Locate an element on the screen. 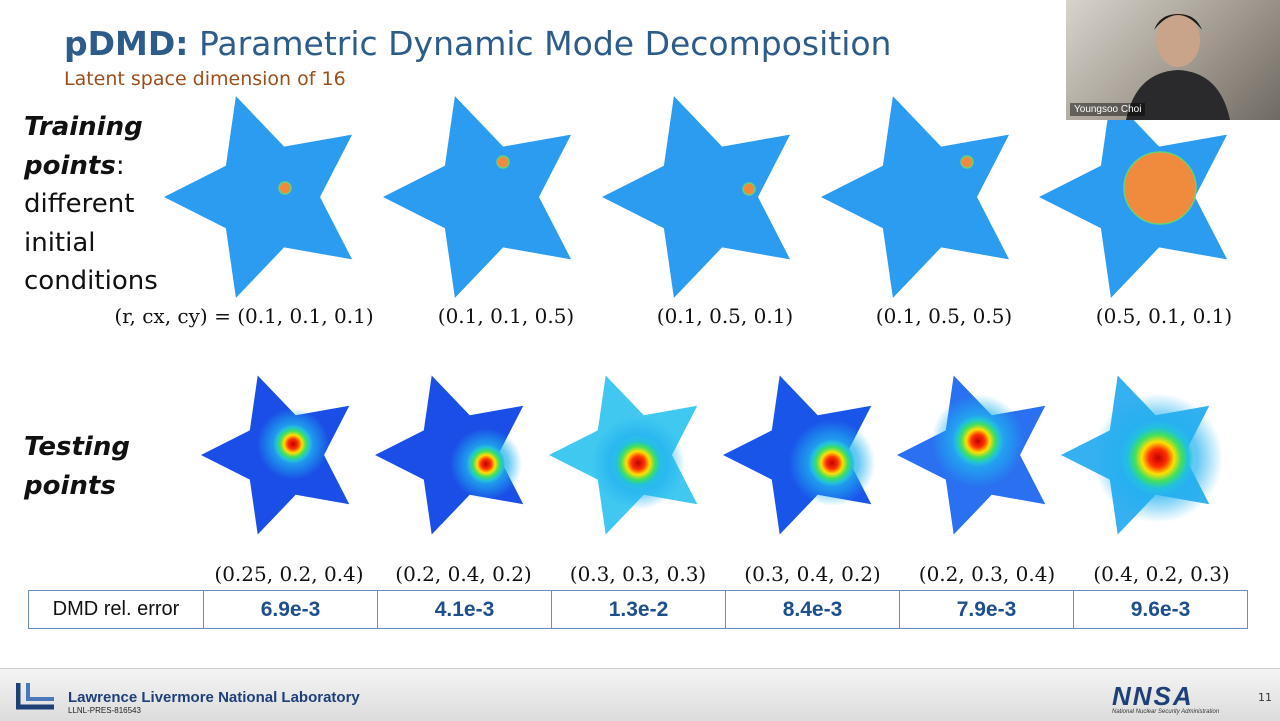 The height and width of the screenshot is (721, 1280). testing-label: Testing points is located at coordinates (89, 466).